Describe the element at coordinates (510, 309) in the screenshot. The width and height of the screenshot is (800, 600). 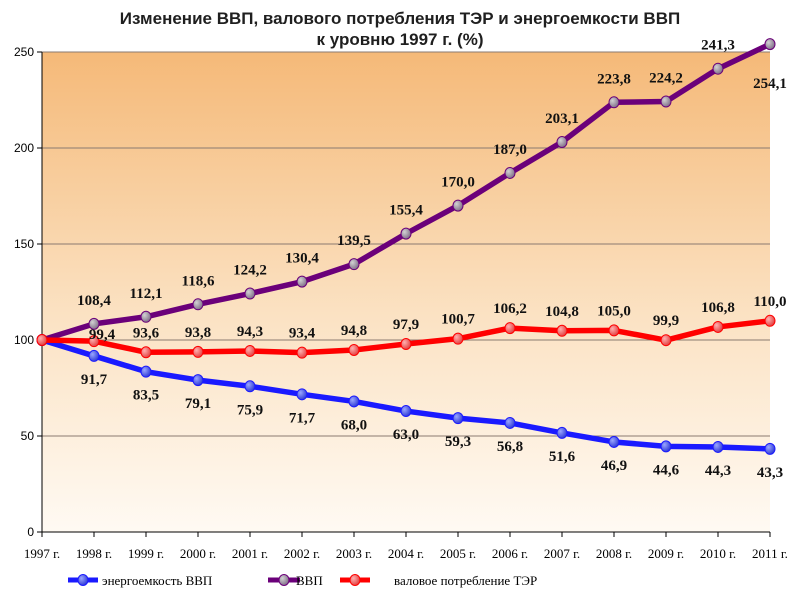
I see `energy-consumption-data-label: 106,2` at that location.